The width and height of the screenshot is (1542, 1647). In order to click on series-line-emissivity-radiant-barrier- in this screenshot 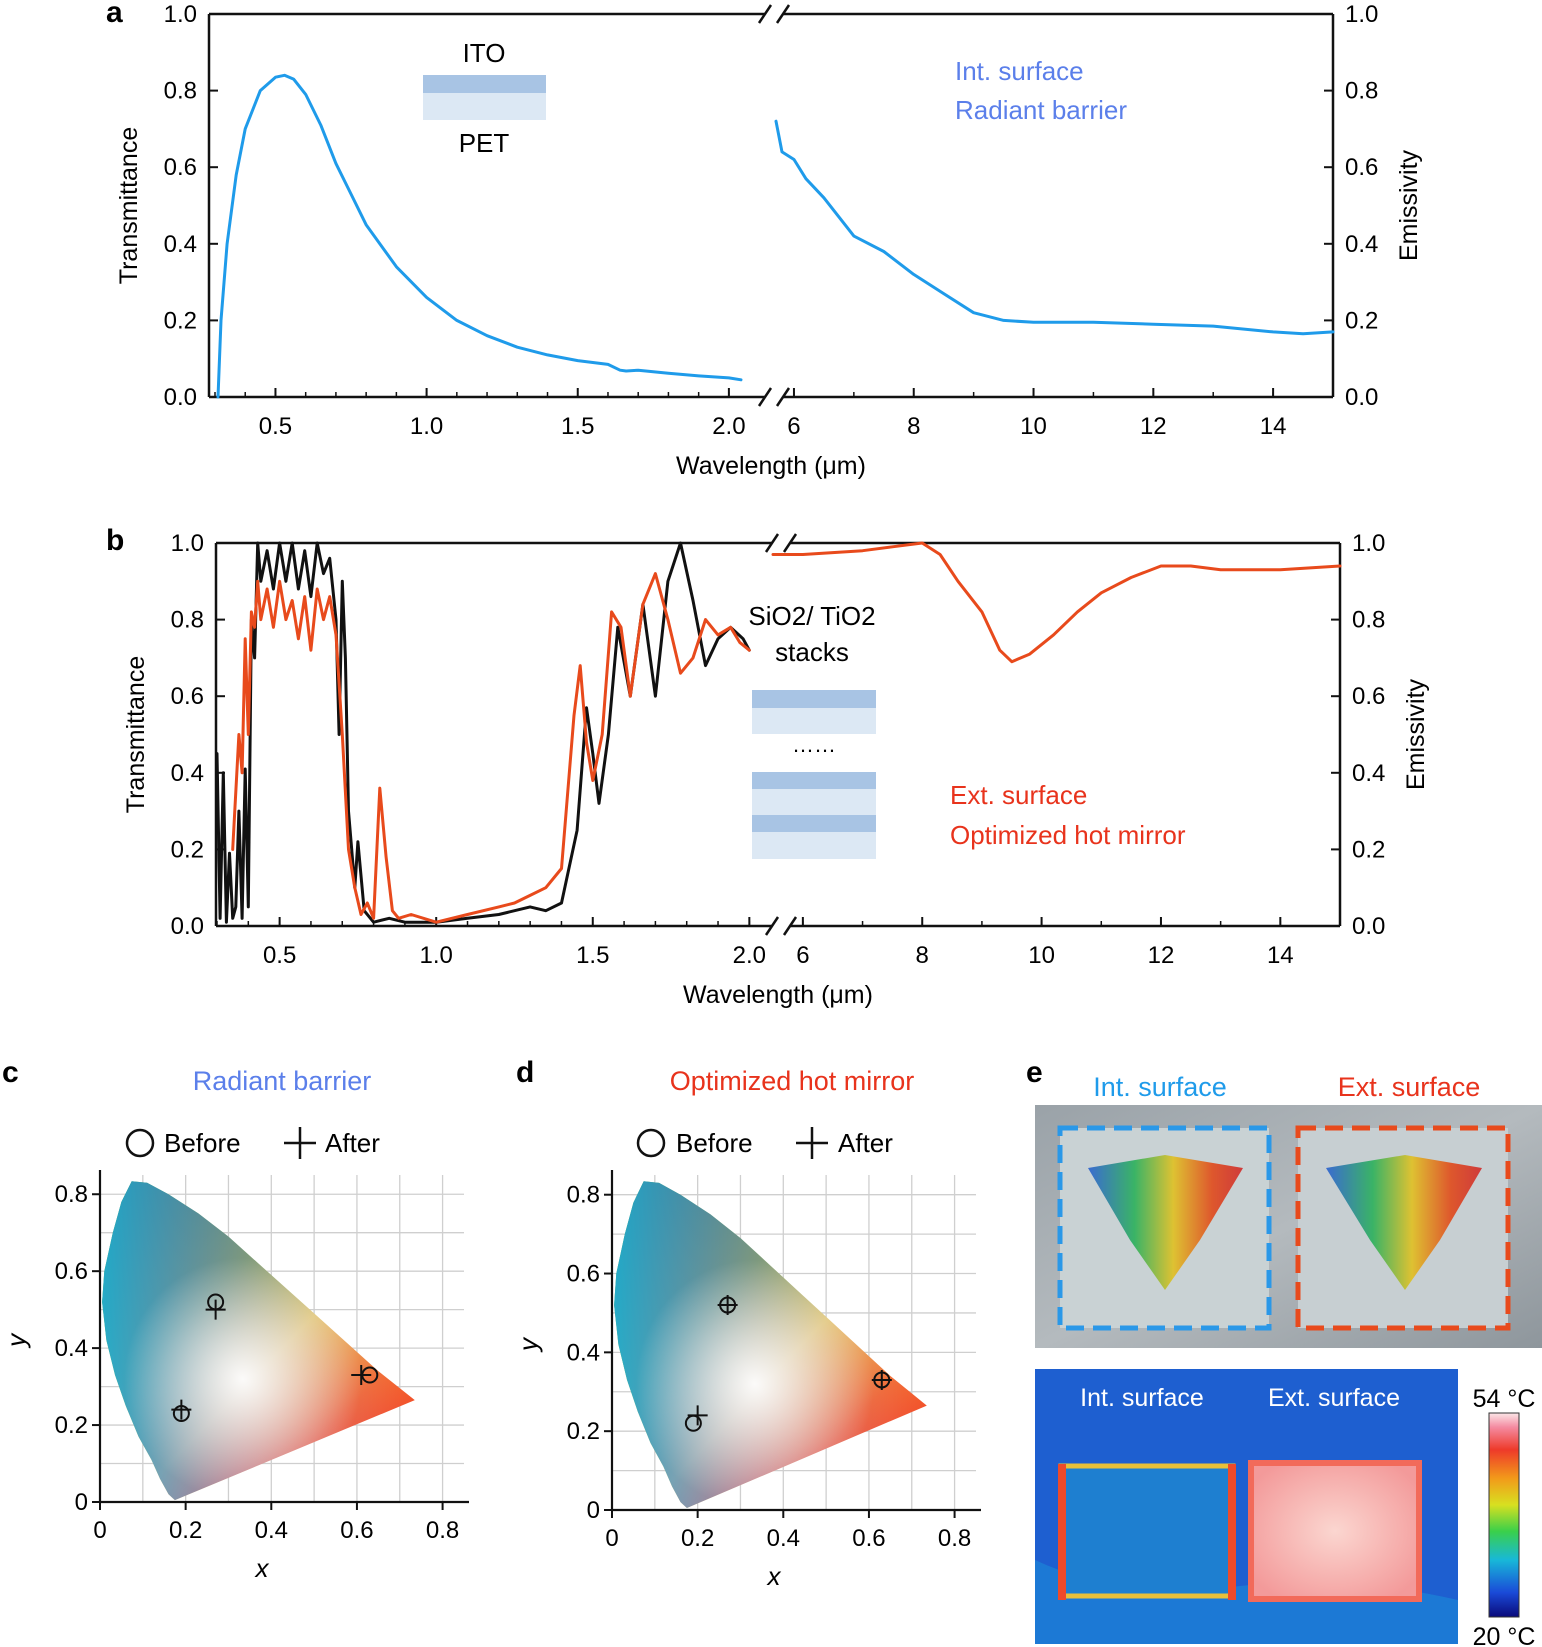, I will do `click(1054, 227)`.